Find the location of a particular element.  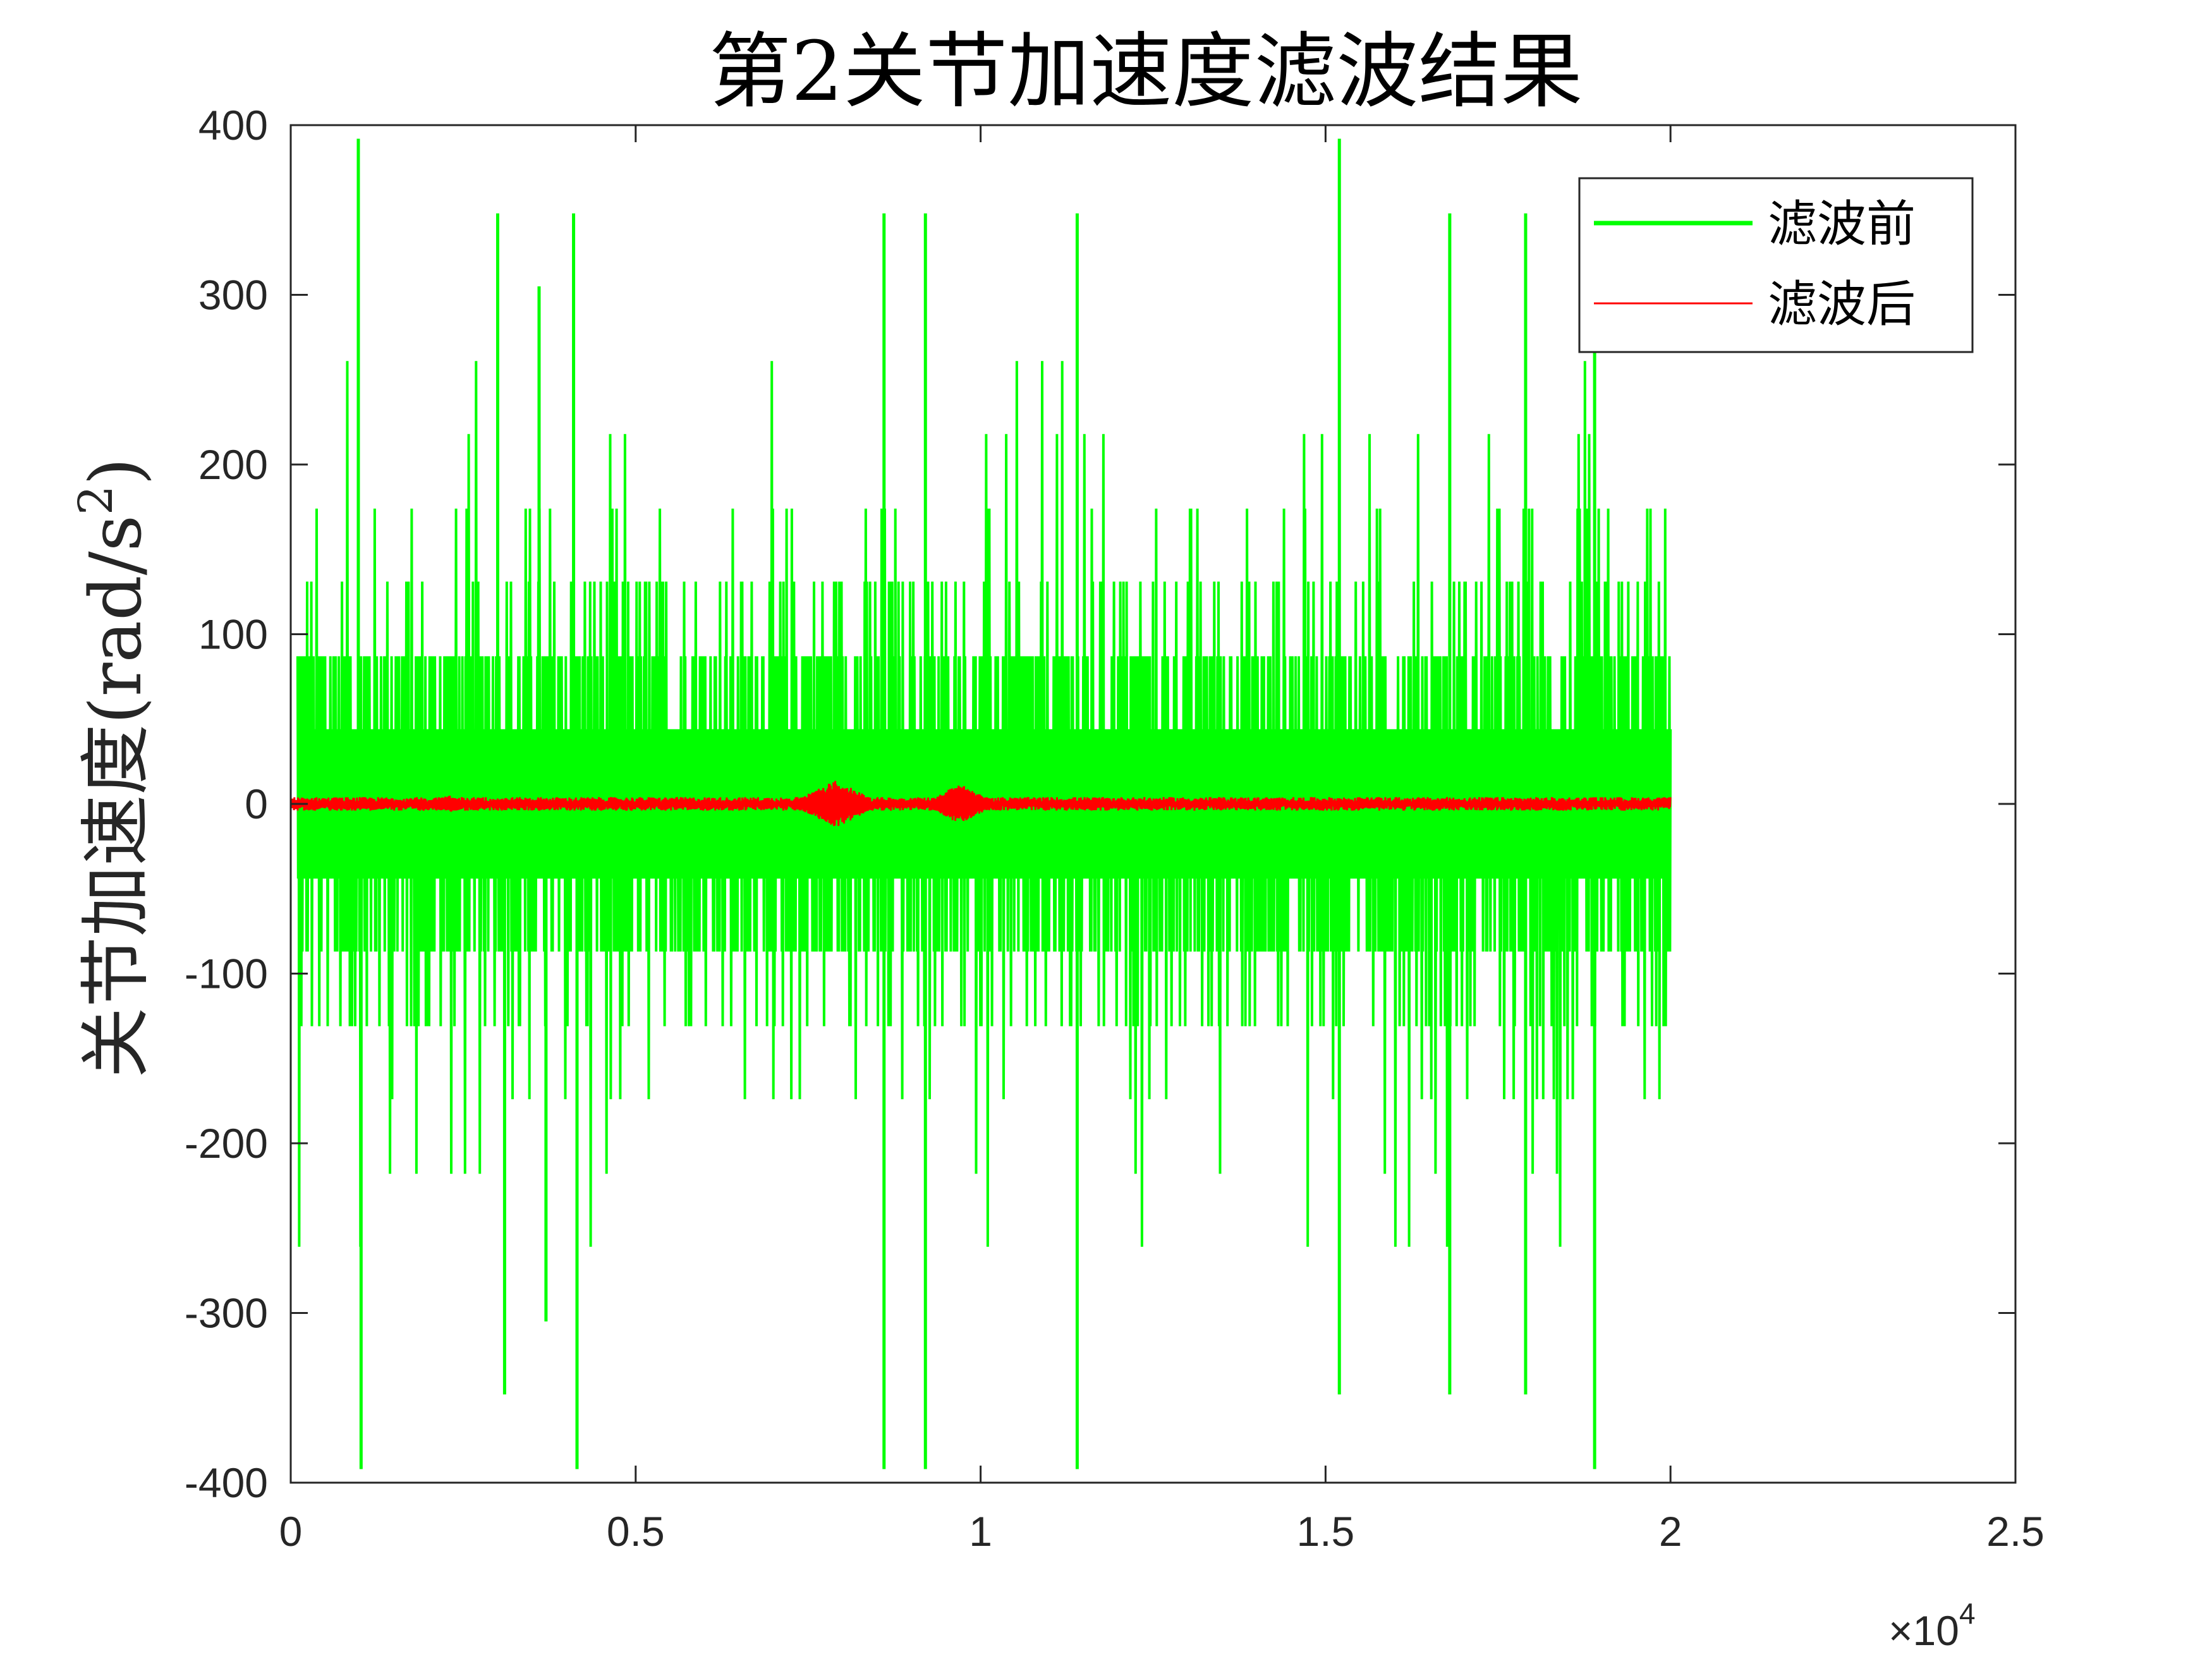

y-tick-label: 200 is located at coordinates (233, 464).